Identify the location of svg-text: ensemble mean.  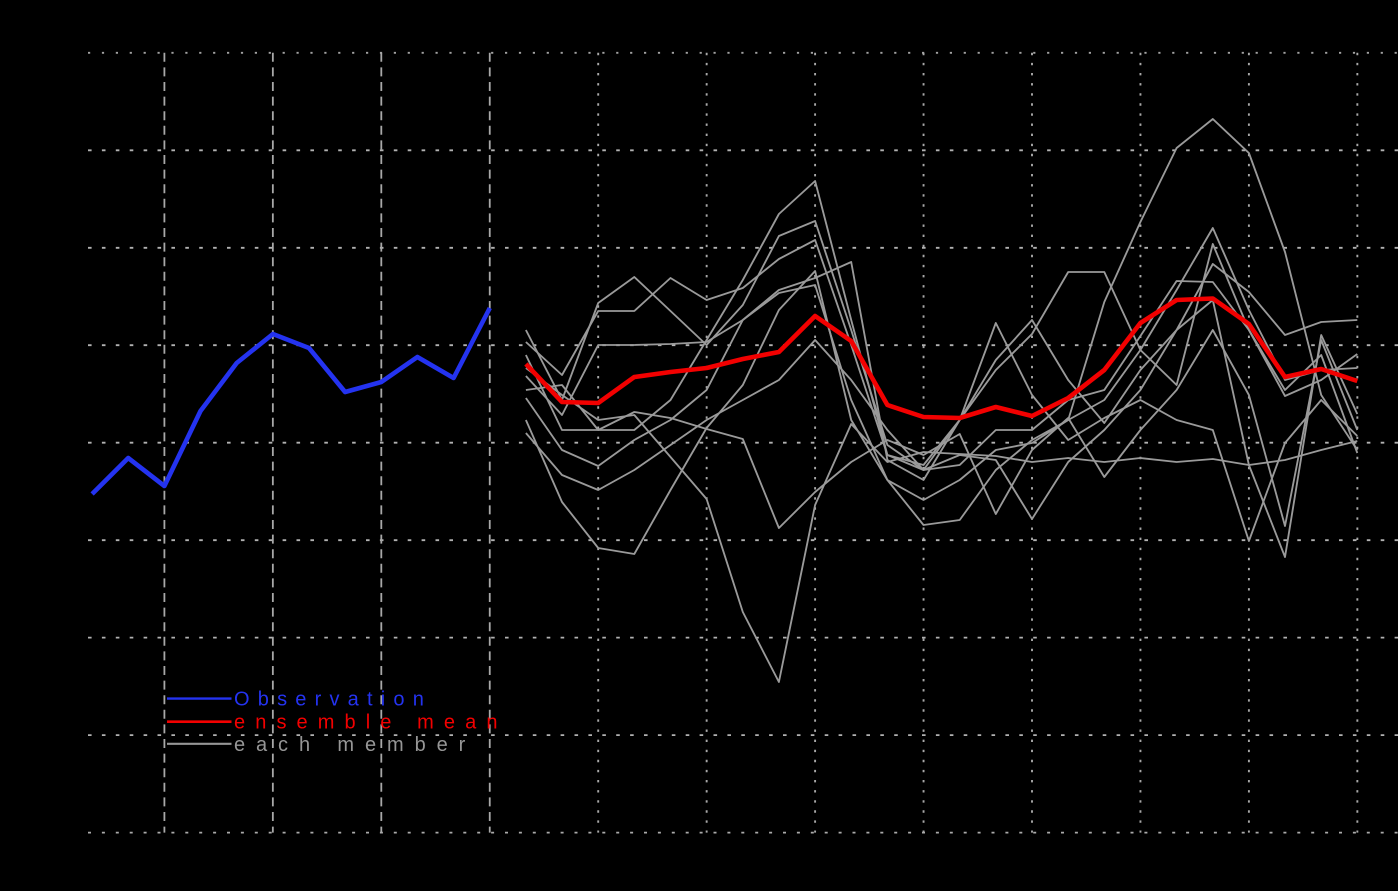
(371, 723).